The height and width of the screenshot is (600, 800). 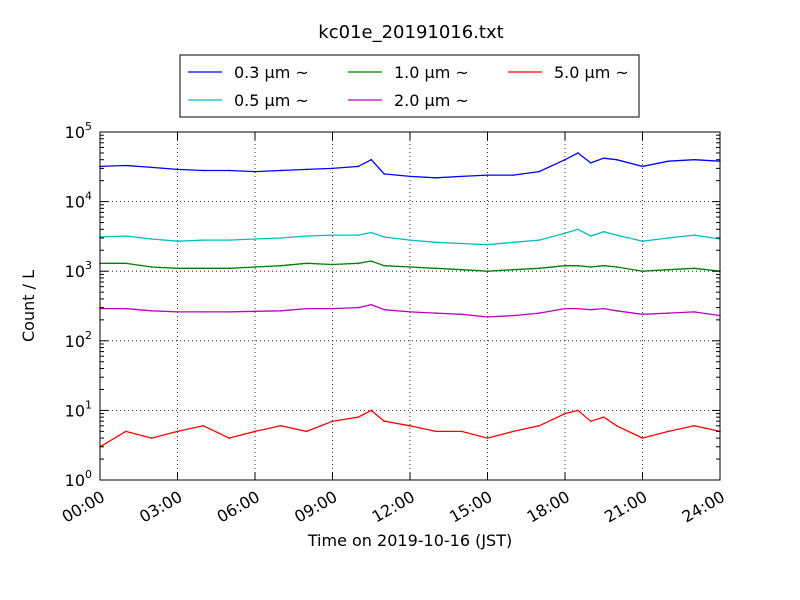 I want to click on legend-item: 0.5 μm ~, so click(x=248, y=100).